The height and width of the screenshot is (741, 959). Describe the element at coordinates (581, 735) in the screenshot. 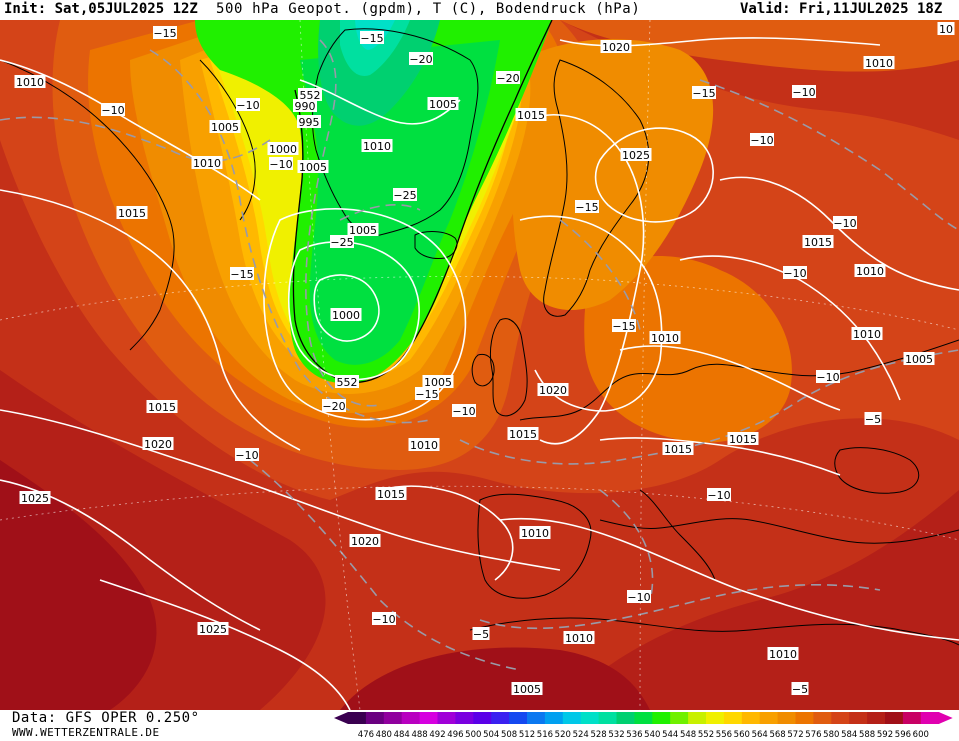

I see `scale-tick-label: 524` at that location.